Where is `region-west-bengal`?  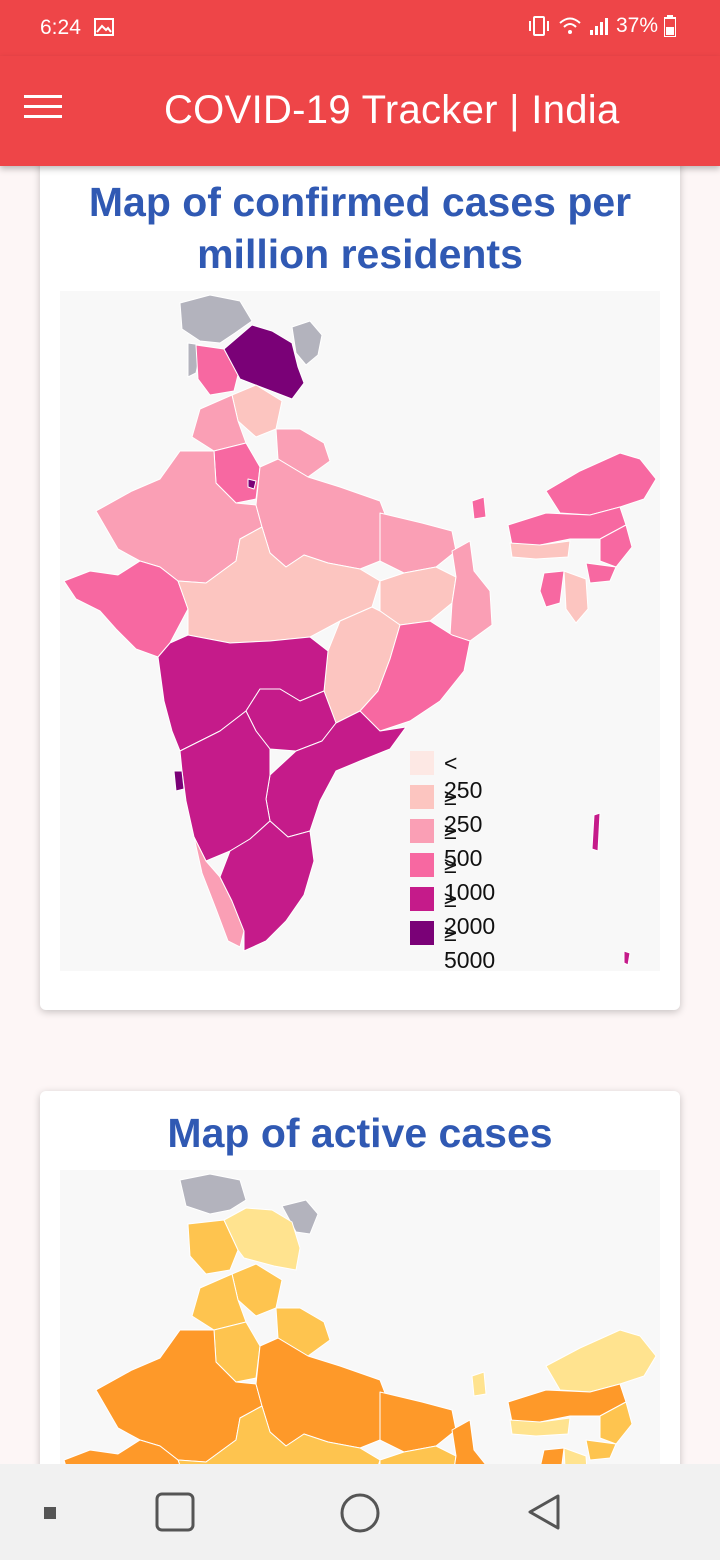 region-west-bengal is located at coordinates (471, 591).